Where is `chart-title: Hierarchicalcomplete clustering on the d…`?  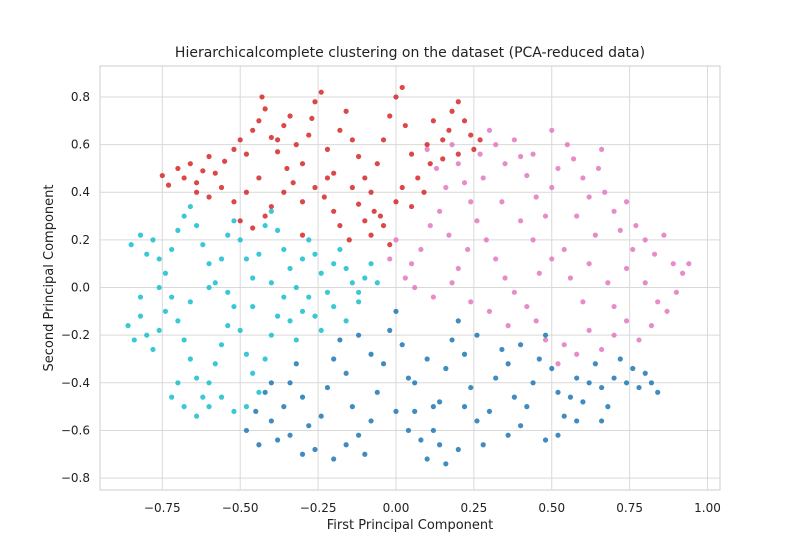
chart-title: Hierarchicalcomplete clustering on the d… is located at coordinates (410, 53).